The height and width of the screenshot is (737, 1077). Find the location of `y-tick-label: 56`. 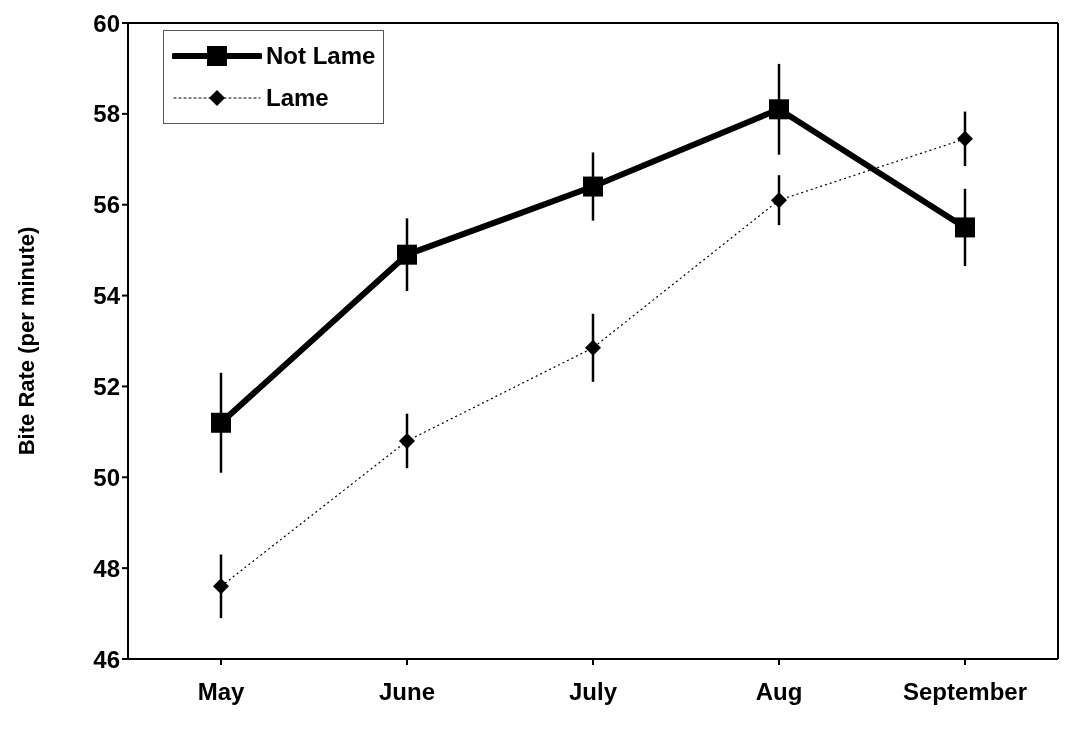

y-tick-label: 56 is located at coordinates (106, 205).